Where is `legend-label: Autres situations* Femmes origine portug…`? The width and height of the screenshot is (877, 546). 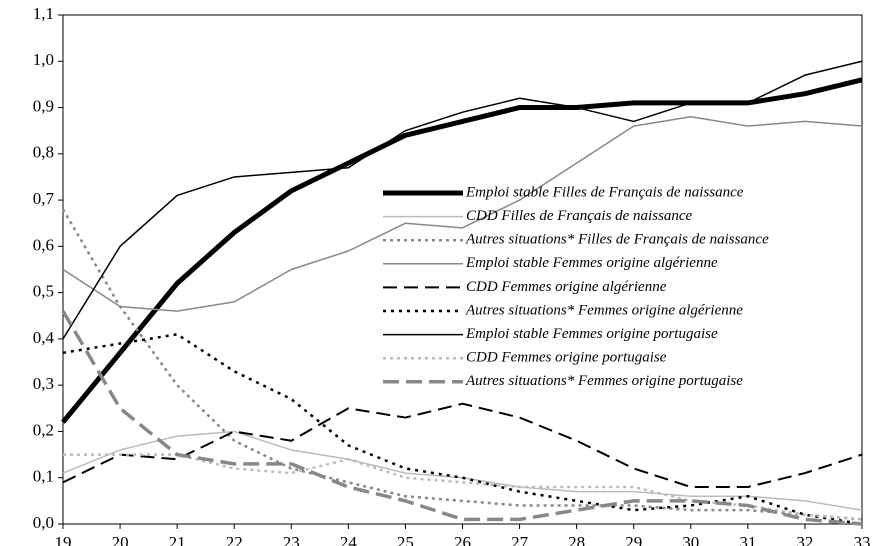 legend-label: Autres situations* Femmes origine portug… is located at coordinates (604, 381).